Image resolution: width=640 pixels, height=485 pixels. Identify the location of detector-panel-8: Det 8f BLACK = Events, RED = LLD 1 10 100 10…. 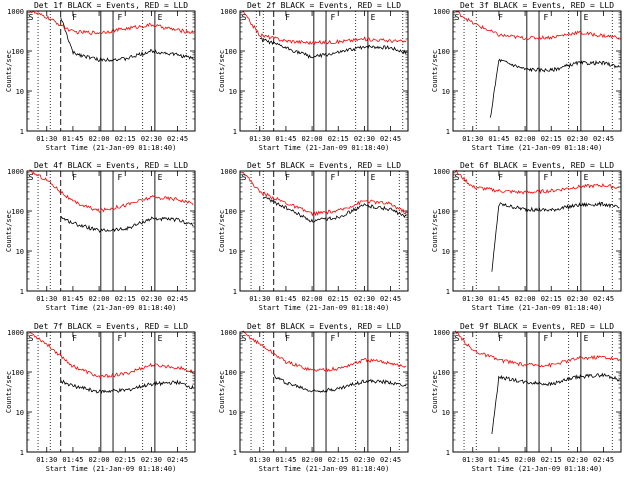
(313, 397).